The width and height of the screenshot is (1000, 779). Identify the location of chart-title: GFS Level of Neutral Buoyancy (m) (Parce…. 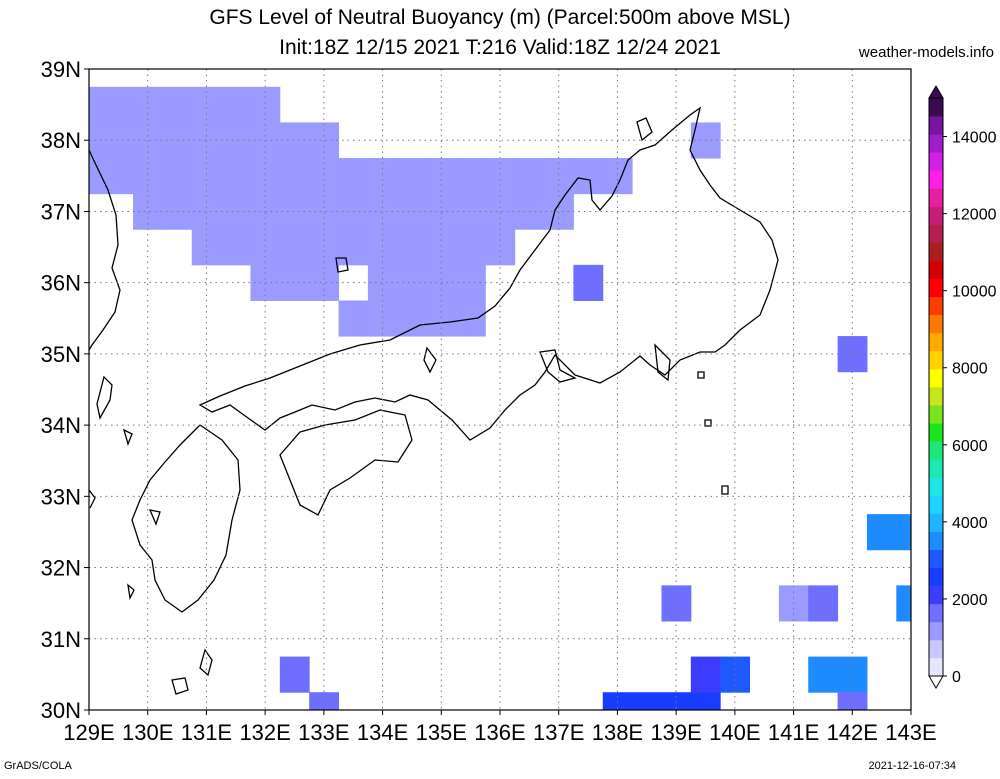
(500, 17).